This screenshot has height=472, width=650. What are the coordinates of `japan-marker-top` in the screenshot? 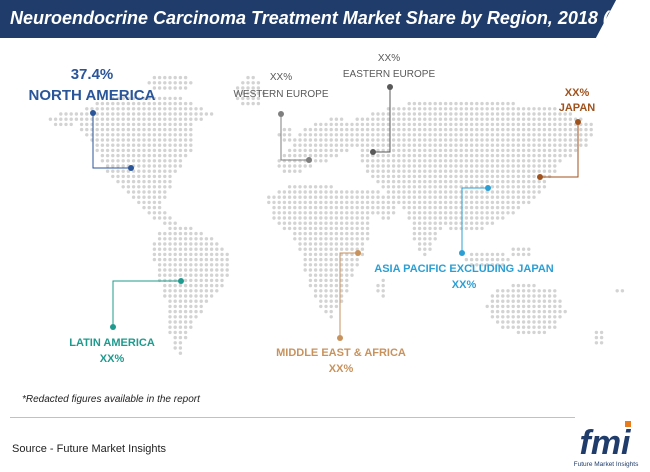 It's located at (578, 122).